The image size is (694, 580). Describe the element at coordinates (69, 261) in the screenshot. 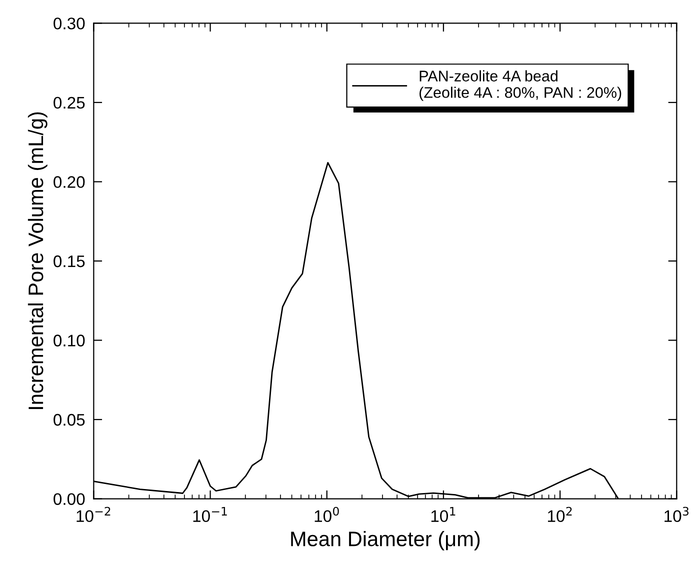

I see `y-tick-label: 0.15` at that location.